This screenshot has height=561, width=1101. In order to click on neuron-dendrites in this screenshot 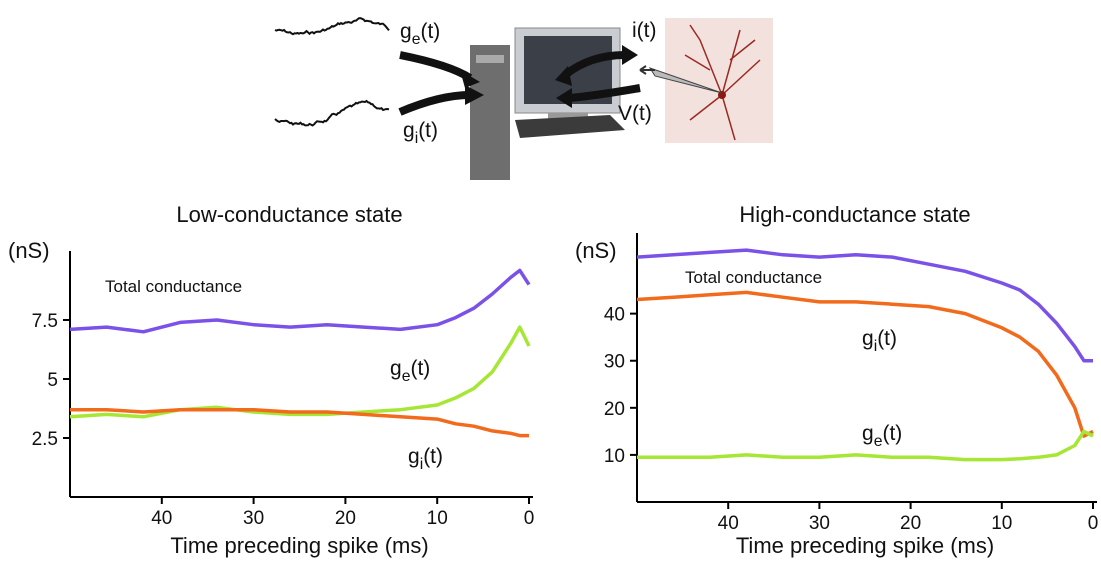, I will do `click(722, 82)`.